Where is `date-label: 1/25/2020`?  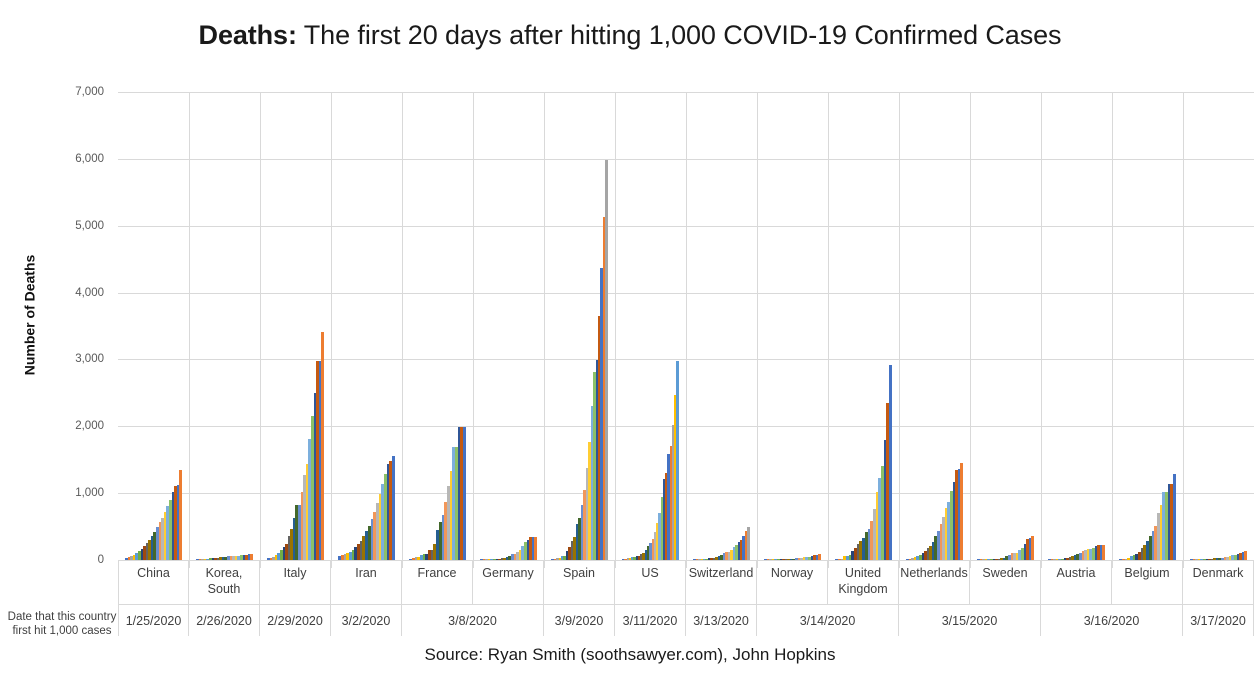 date-label: 1/25/2020 is located at coordinates (153, 620).